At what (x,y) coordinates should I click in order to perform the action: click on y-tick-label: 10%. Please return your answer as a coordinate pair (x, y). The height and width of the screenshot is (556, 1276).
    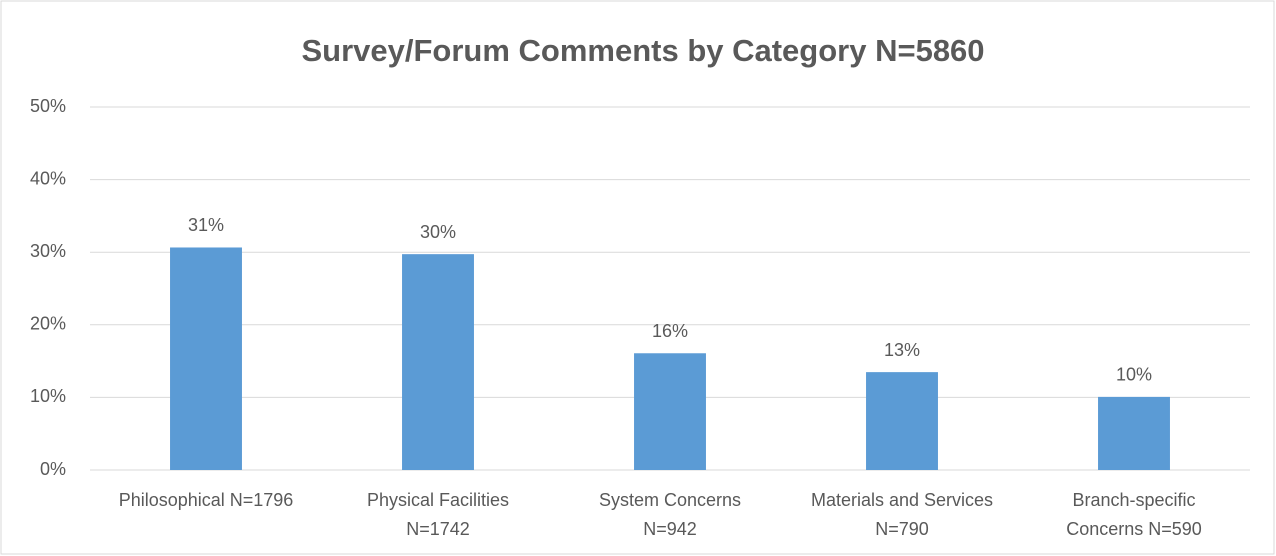
    Looking at the image, I should click on (48, 396).